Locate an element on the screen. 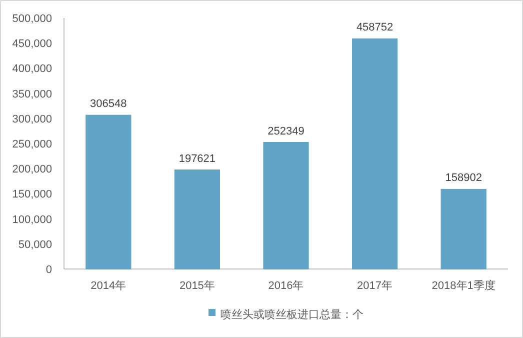 The width and height of the screenshot is (523, 338). y-tick-label: 400,000 is located at coordinates (32, 69).